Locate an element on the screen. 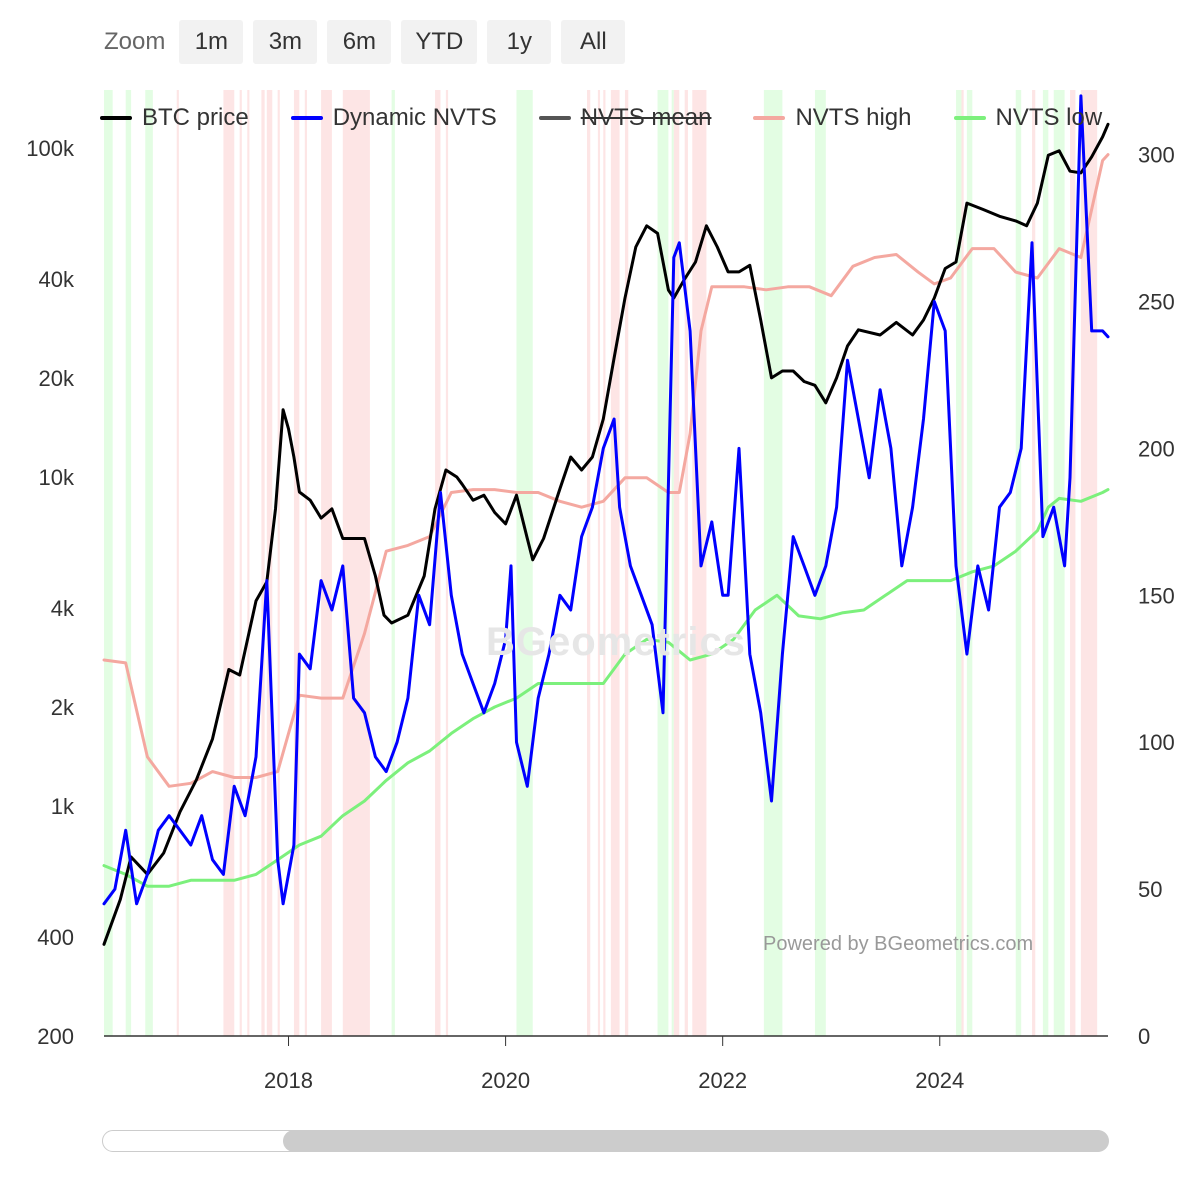 The image size is (1200, 1200). zoom-1m-button: 1m is located at coordinates (211, 42).